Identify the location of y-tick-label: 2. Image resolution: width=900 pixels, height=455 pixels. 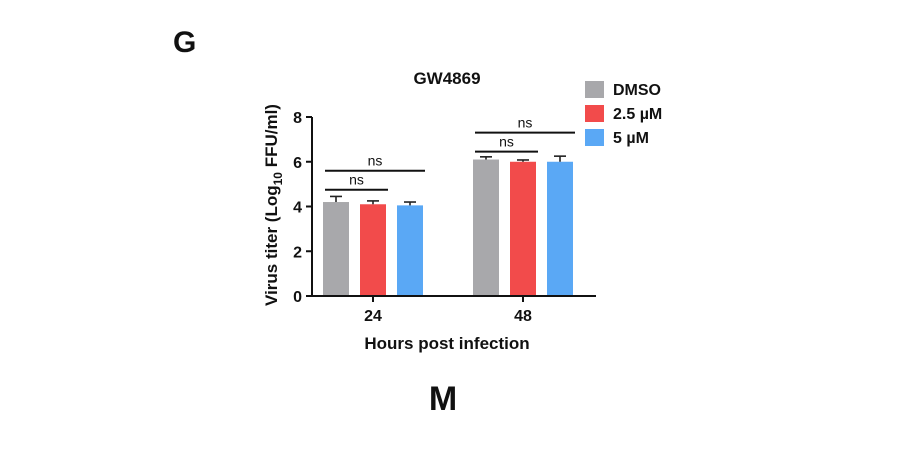
(297, 252).